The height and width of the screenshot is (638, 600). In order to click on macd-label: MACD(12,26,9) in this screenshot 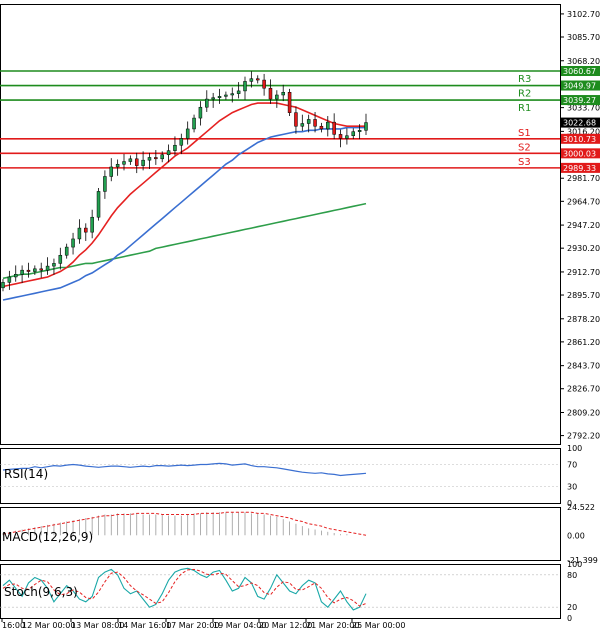, I will do `click(47, 537)`.